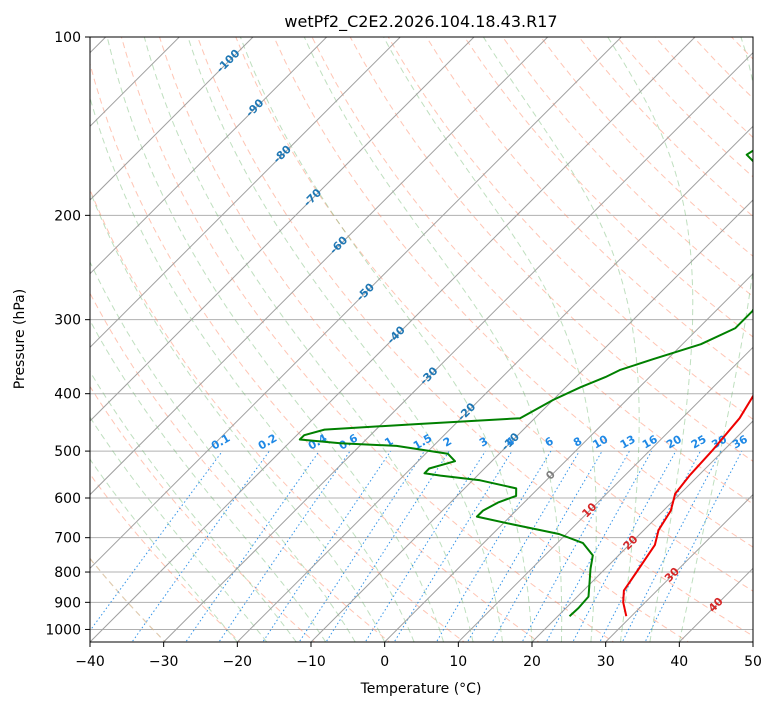  I want to click on x-tick-label: −30, so click(164, 662).